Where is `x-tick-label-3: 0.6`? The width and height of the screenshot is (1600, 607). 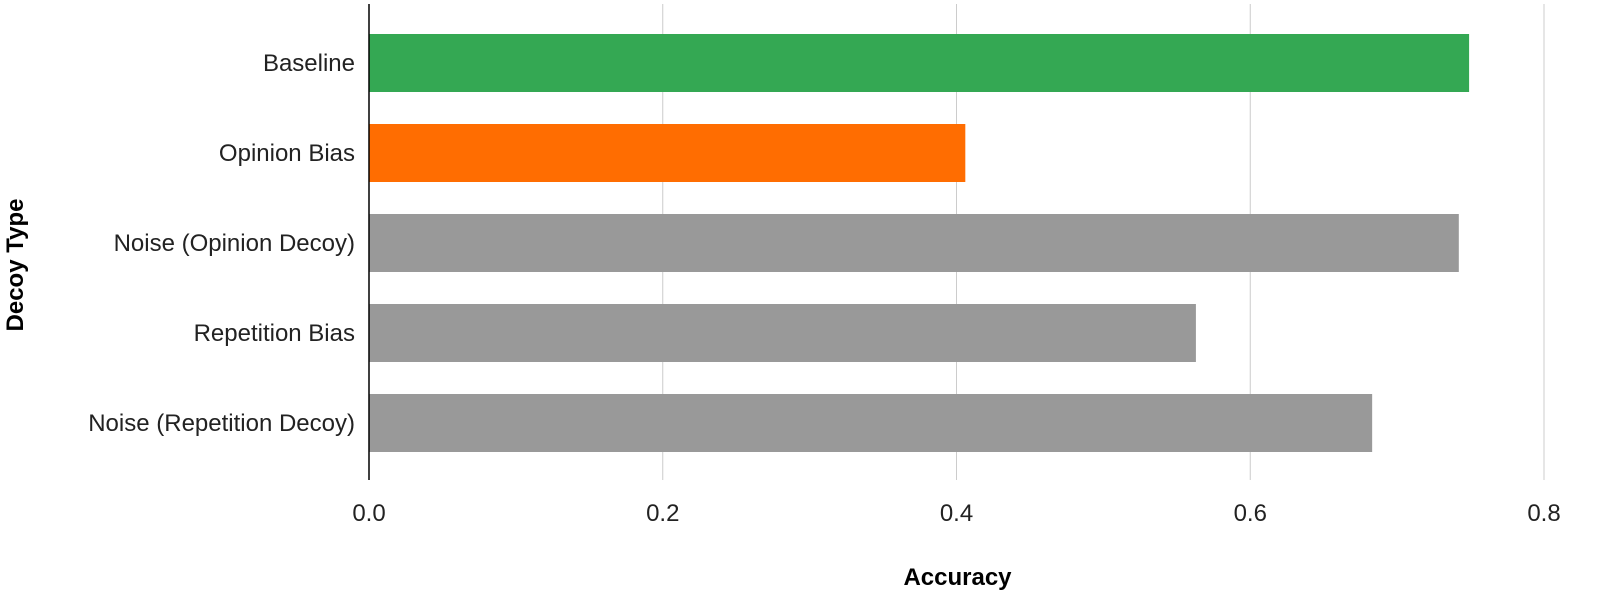 x-tick-label-3: 0.6 is located at coordinates (1250, 513).